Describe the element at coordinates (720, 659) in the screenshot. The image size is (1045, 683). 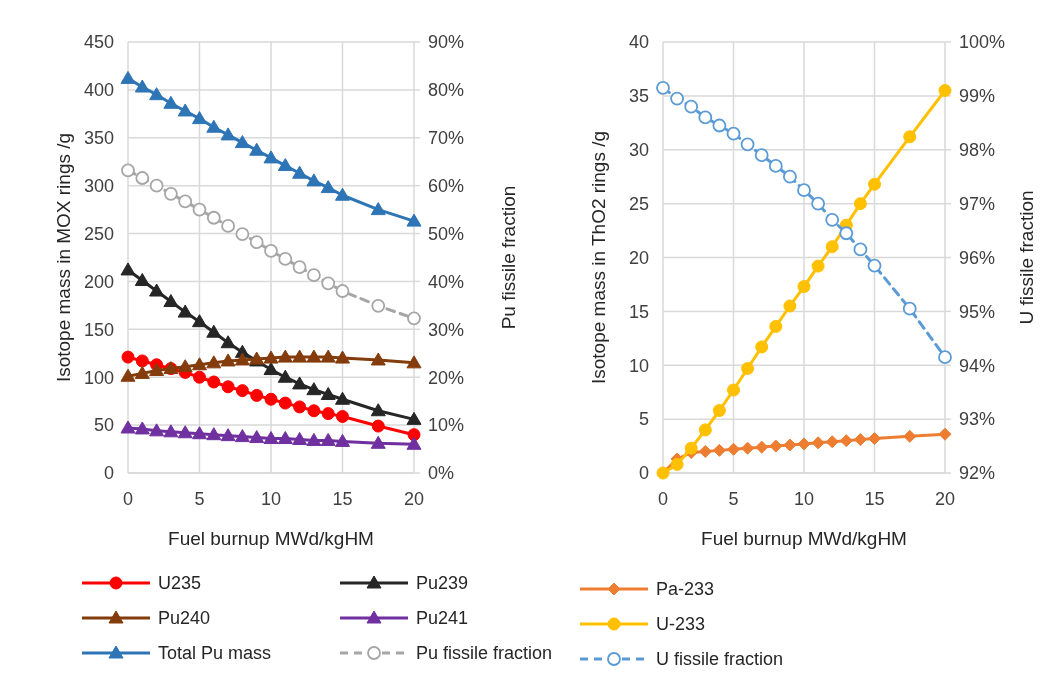
I see `legend-label: U fissile fraction` at that location.